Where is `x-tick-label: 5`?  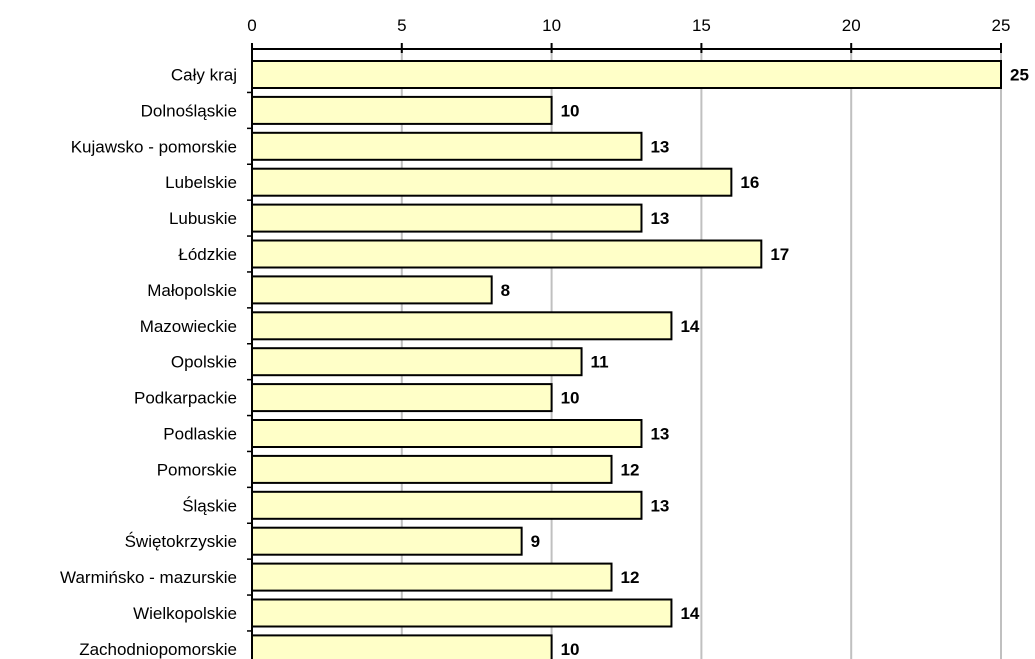 x-tick-label: 5 is located at coordinates (401, 25).